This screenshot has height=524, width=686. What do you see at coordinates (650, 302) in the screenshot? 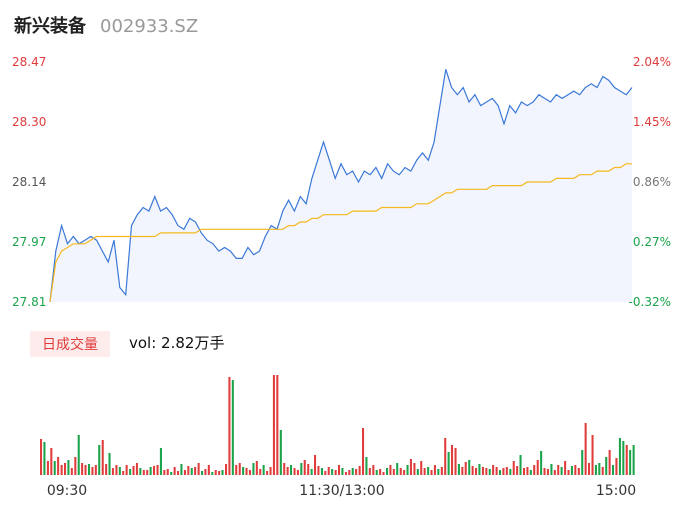
I see `y-axis-right-tick: -0.32%` at bounding box center [650, 302].